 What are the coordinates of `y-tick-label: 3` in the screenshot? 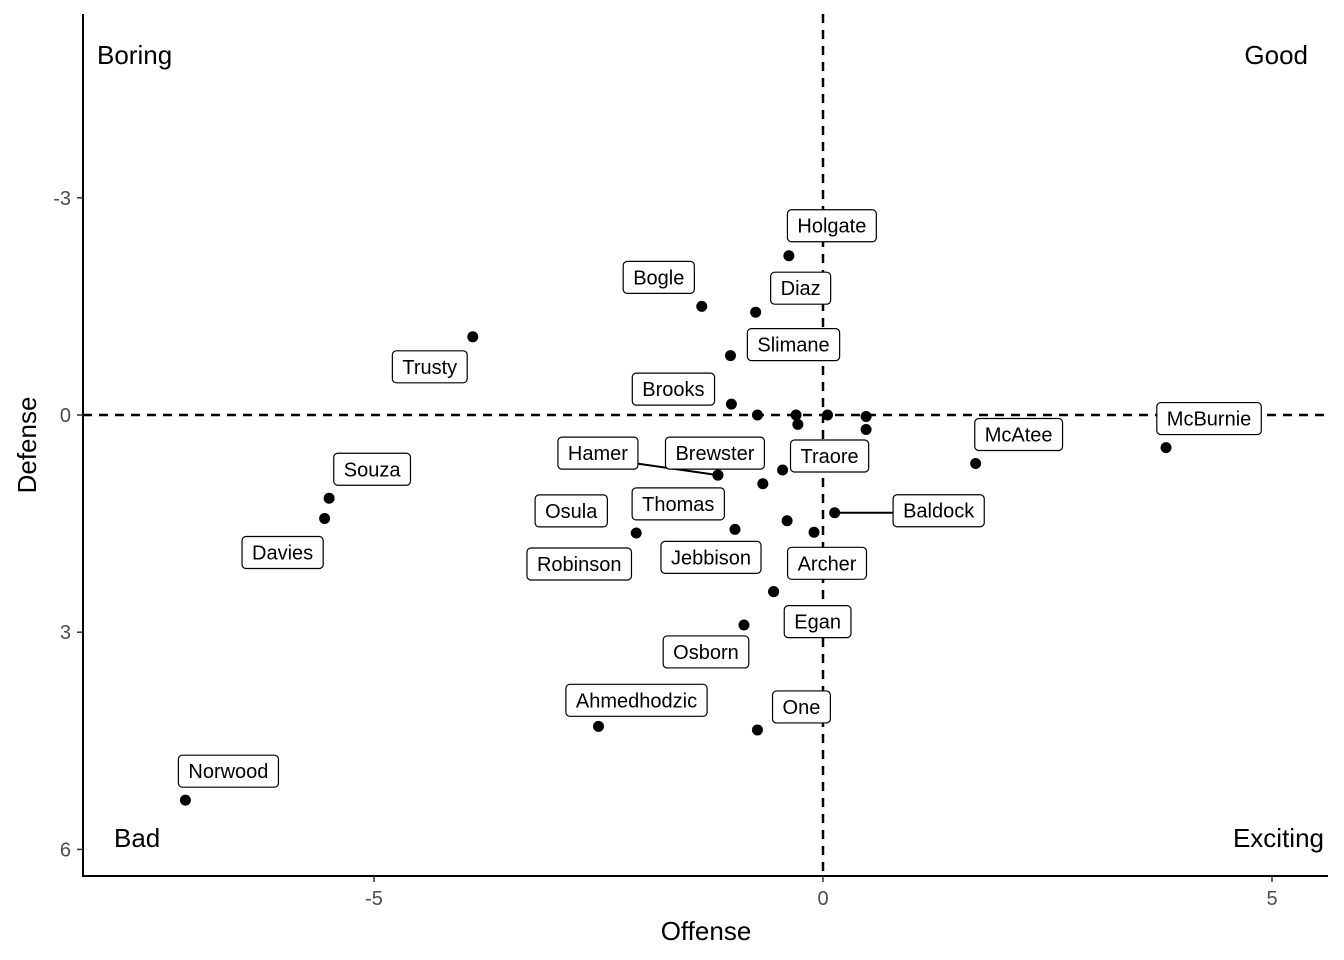 It's located at (65, 633).